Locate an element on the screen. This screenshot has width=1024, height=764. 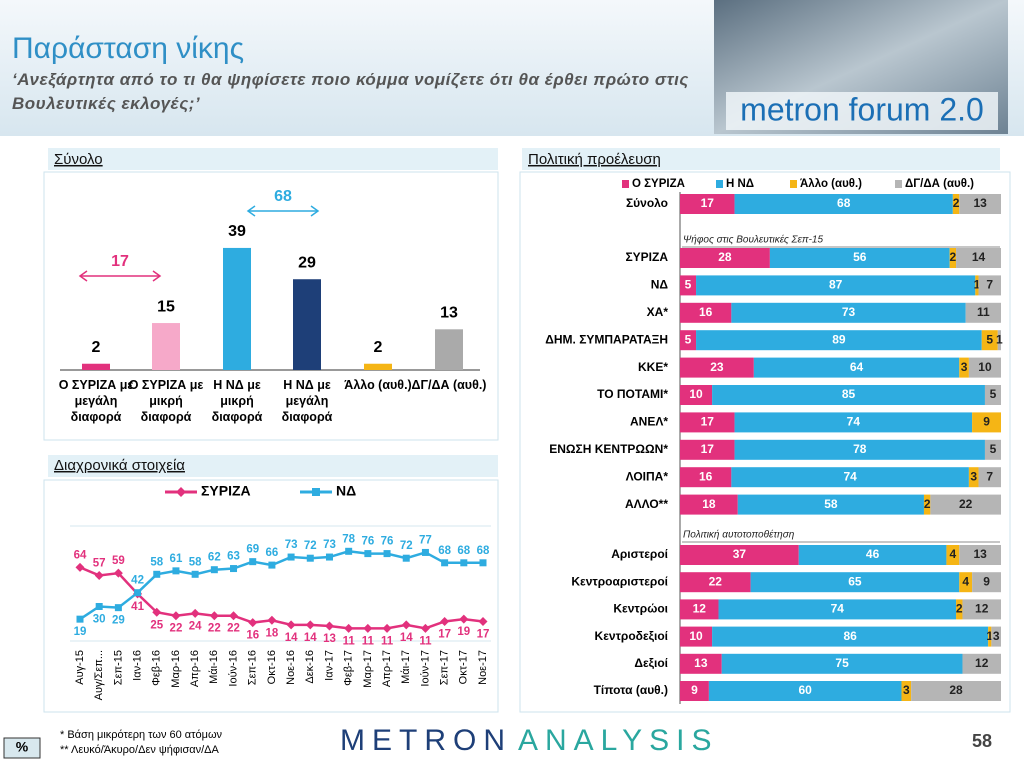
value-label: 56 is located at coordinates (860, 257).